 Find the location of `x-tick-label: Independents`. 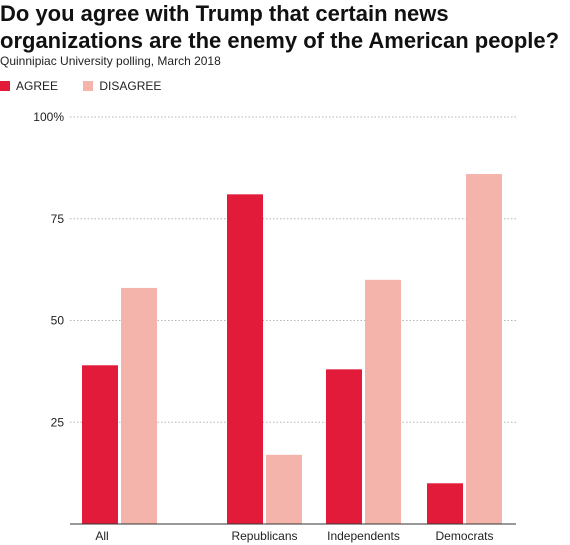

x-tick-label: Independents is located at coordinates (363, 536).